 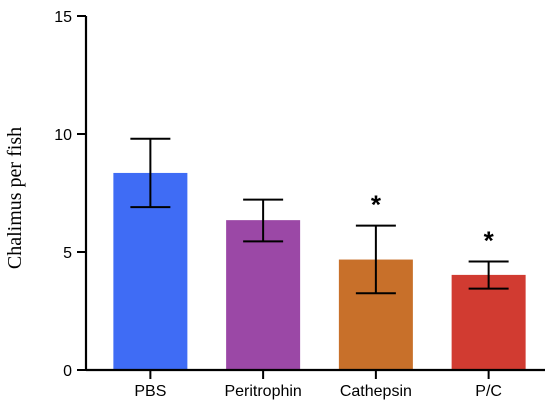 What do you see at coordinates (67, 371) in the screenshot?
I see `y-tick-label-0: 0` at bounding box center [67, 371].